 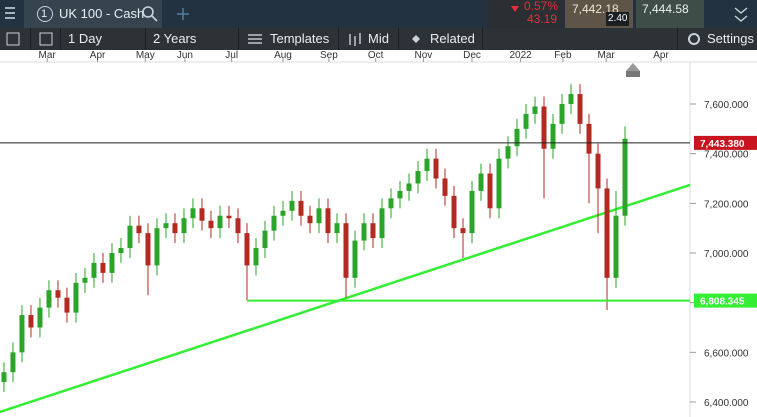 I want to click on x-tick-label: Jul, so click(x=231, y=55).